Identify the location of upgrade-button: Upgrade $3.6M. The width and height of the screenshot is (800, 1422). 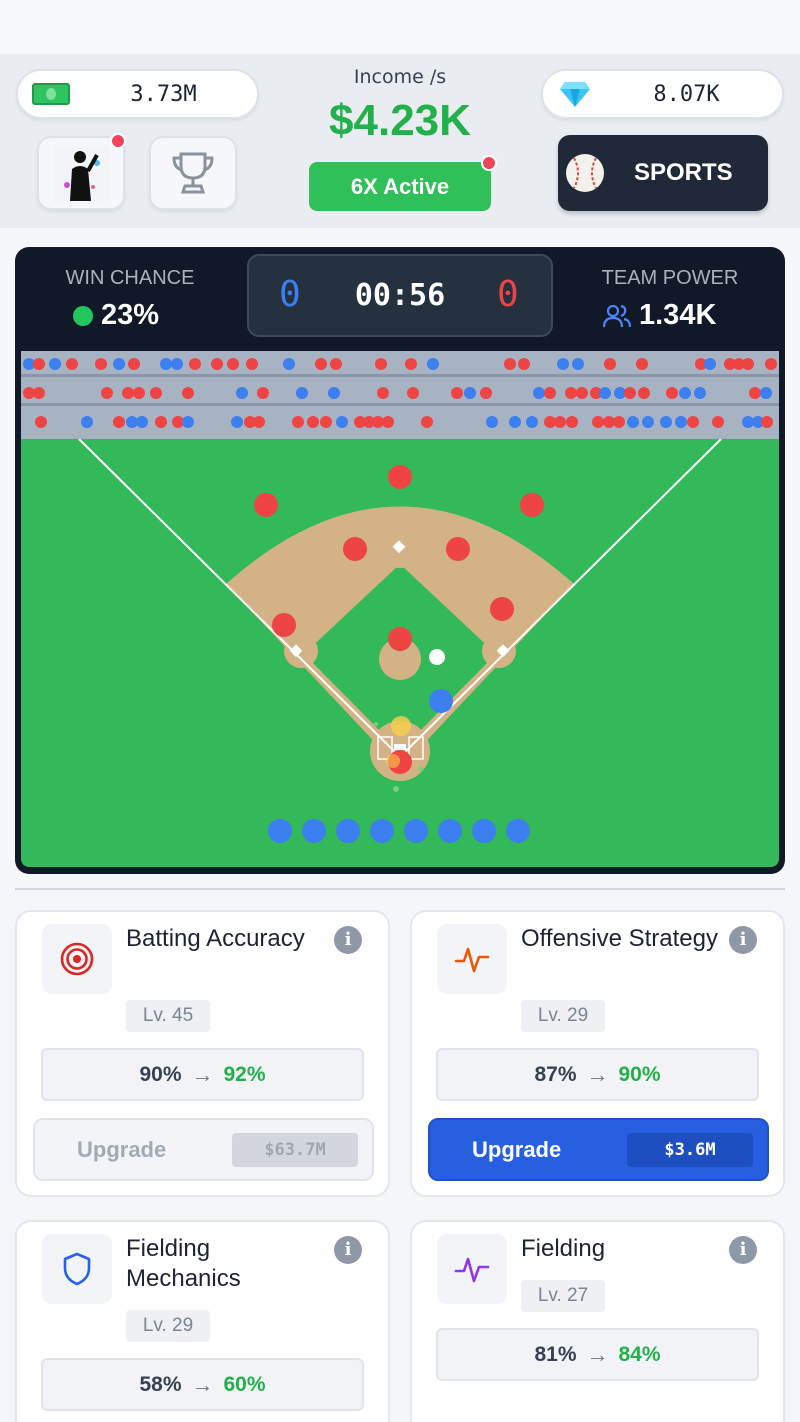
(598, 1149).